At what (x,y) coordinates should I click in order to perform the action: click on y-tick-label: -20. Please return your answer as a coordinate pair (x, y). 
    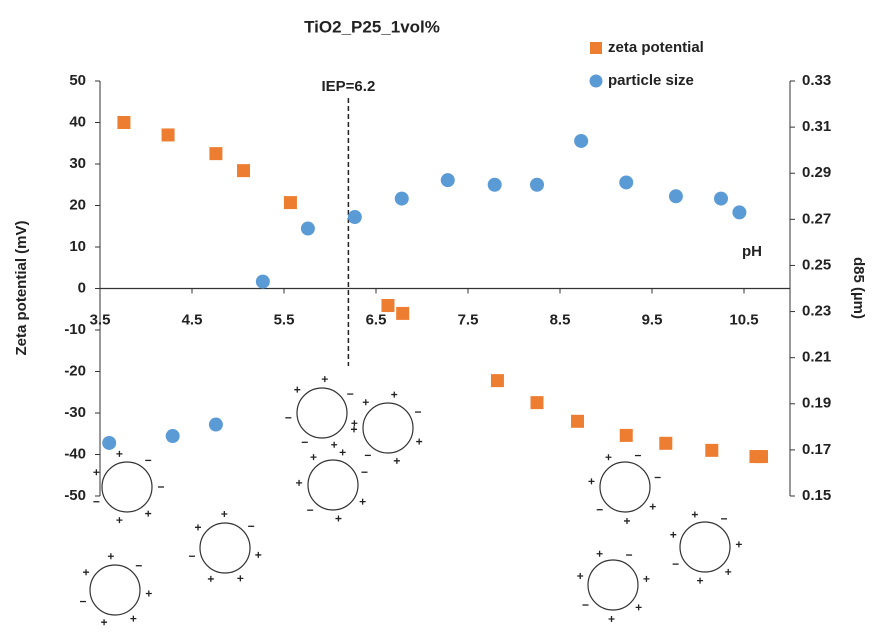
    Looking at the image, I should click on (75, 370).